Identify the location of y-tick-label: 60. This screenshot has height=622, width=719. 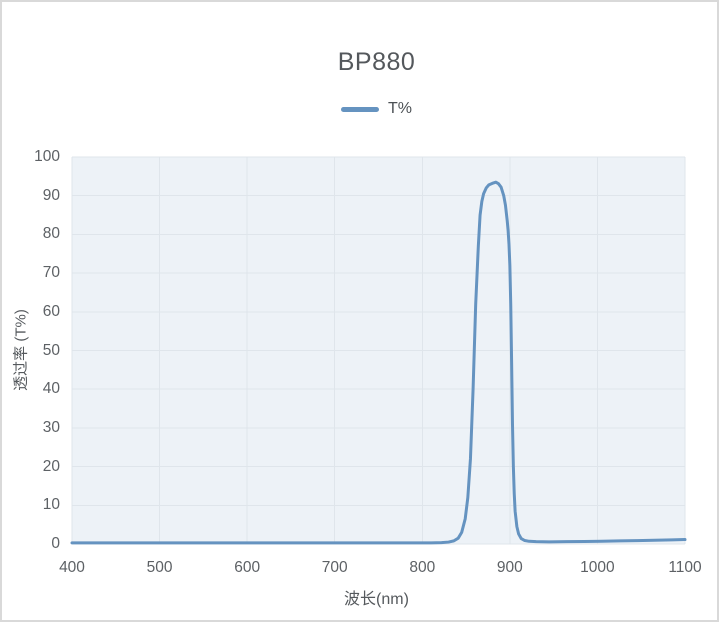
(51, 311).